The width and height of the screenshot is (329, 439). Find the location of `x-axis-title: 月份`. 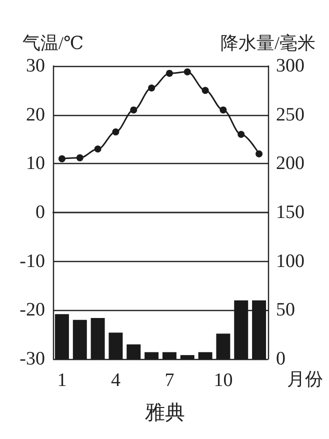

x-axis-title: 月份 is located at coordinates (305, 379).